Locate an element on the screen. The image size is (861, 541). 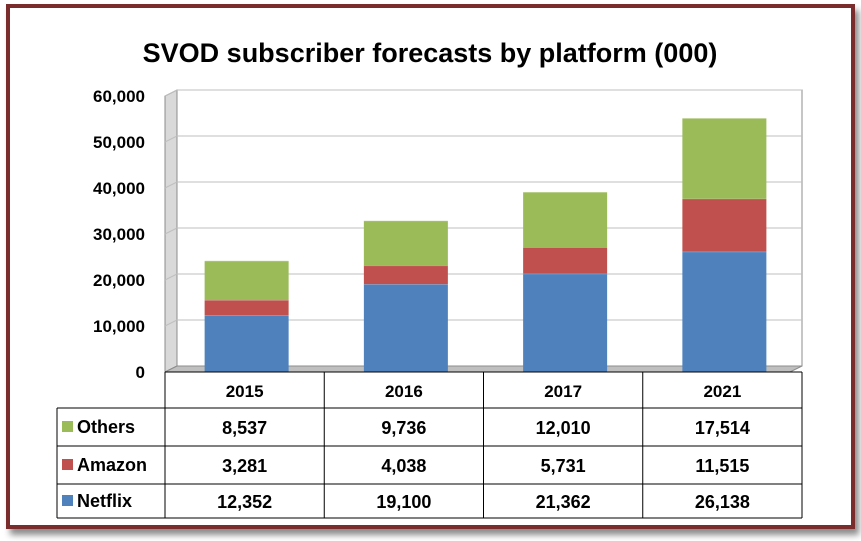
bar-netflix-2016 is located at coordinates (405, 328).